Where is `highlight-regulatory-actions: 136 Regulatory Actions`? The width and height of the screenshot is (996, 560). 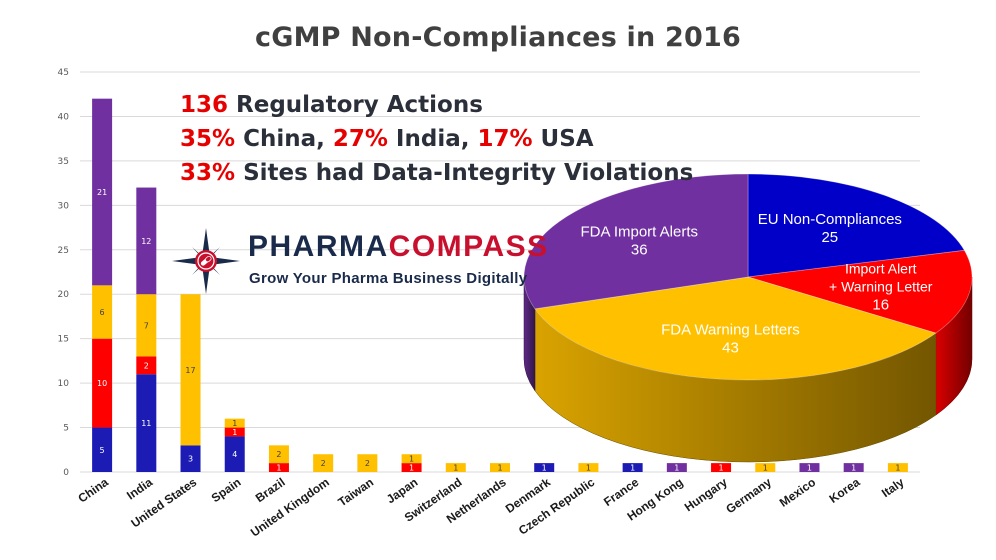 highlight-regulatory-actions: 136 Regulatory Actions is located at coordinates (436, 105).